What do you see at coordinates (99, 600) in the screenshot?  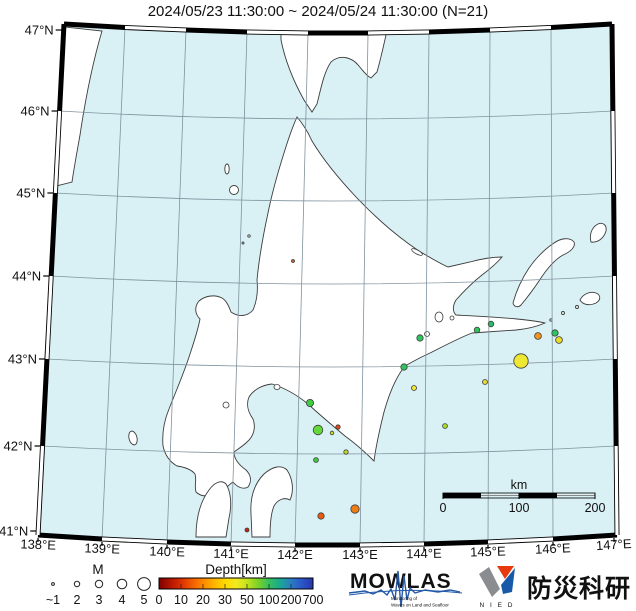 I see `magnitude-sample-label: 3` at bounding box center [99, 600].